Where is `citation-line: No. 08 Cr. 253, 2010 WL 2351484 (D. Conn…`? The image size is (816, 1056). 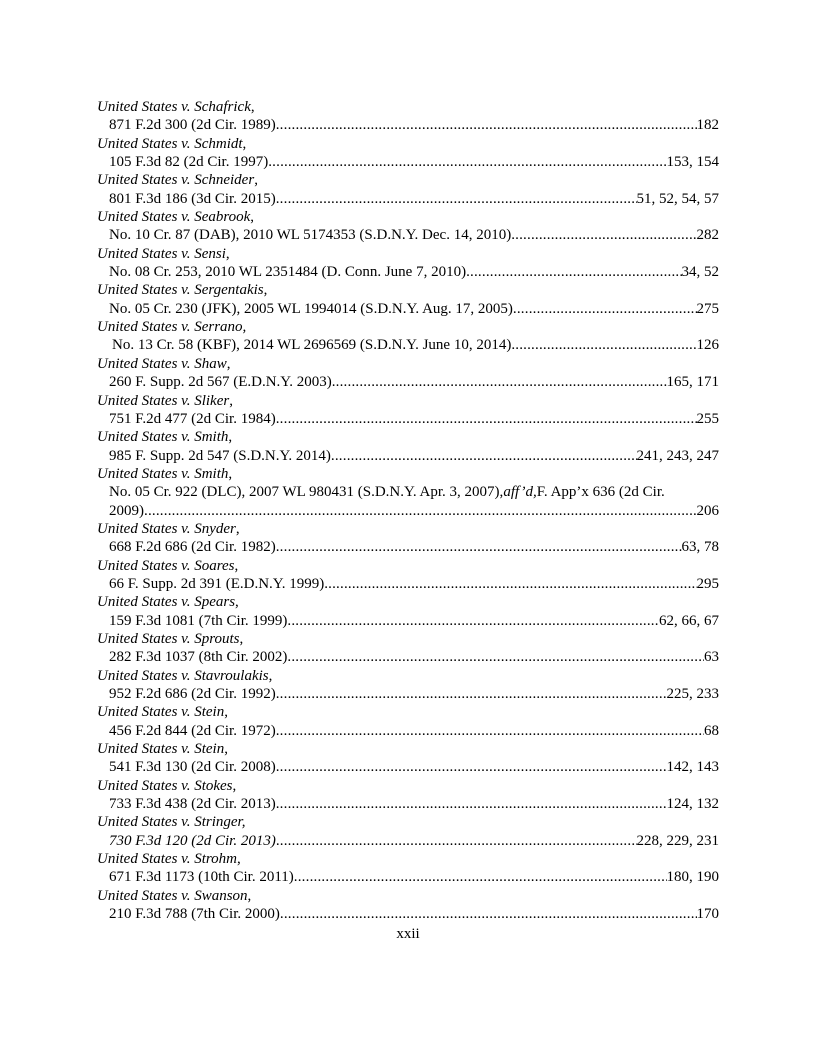
citation-line: No. 08 Cr. 253, 2010 WL 2351484 (D. Conn… is located at coordinates (408, 272).